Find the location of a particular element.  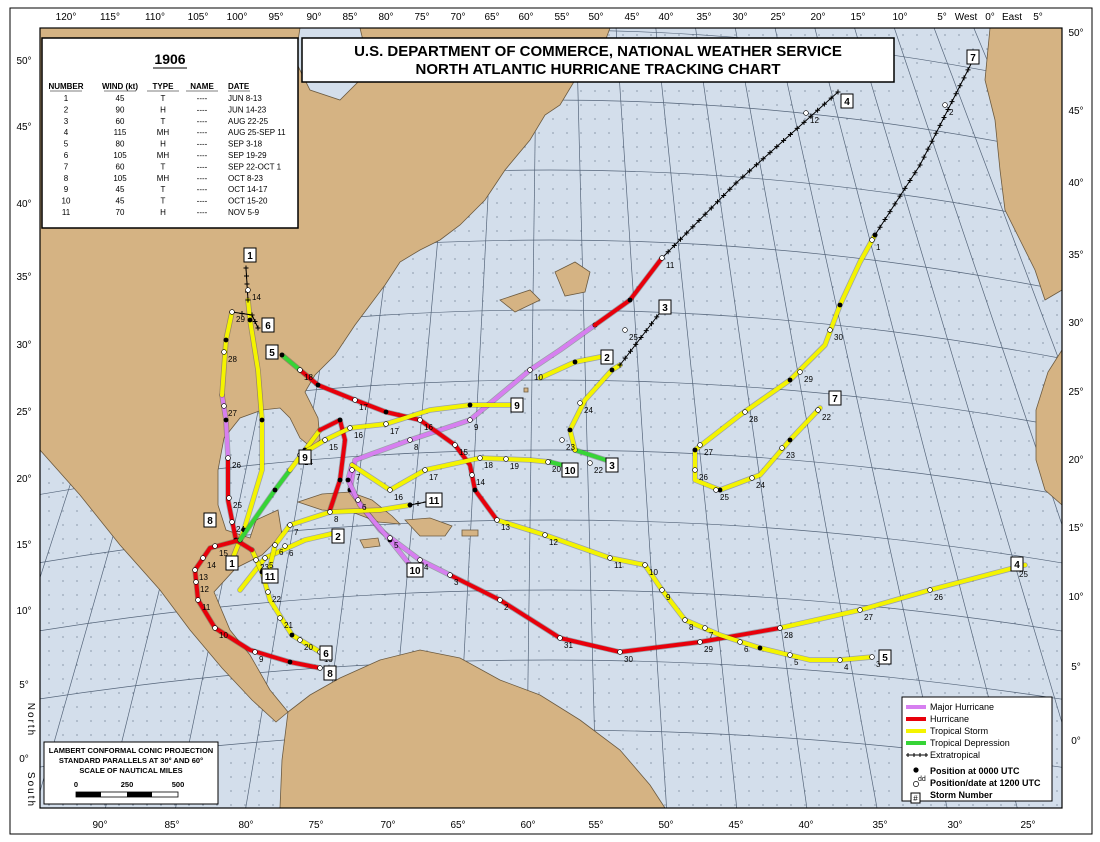

table-cell: 45 is located at coordinates (120, 98).